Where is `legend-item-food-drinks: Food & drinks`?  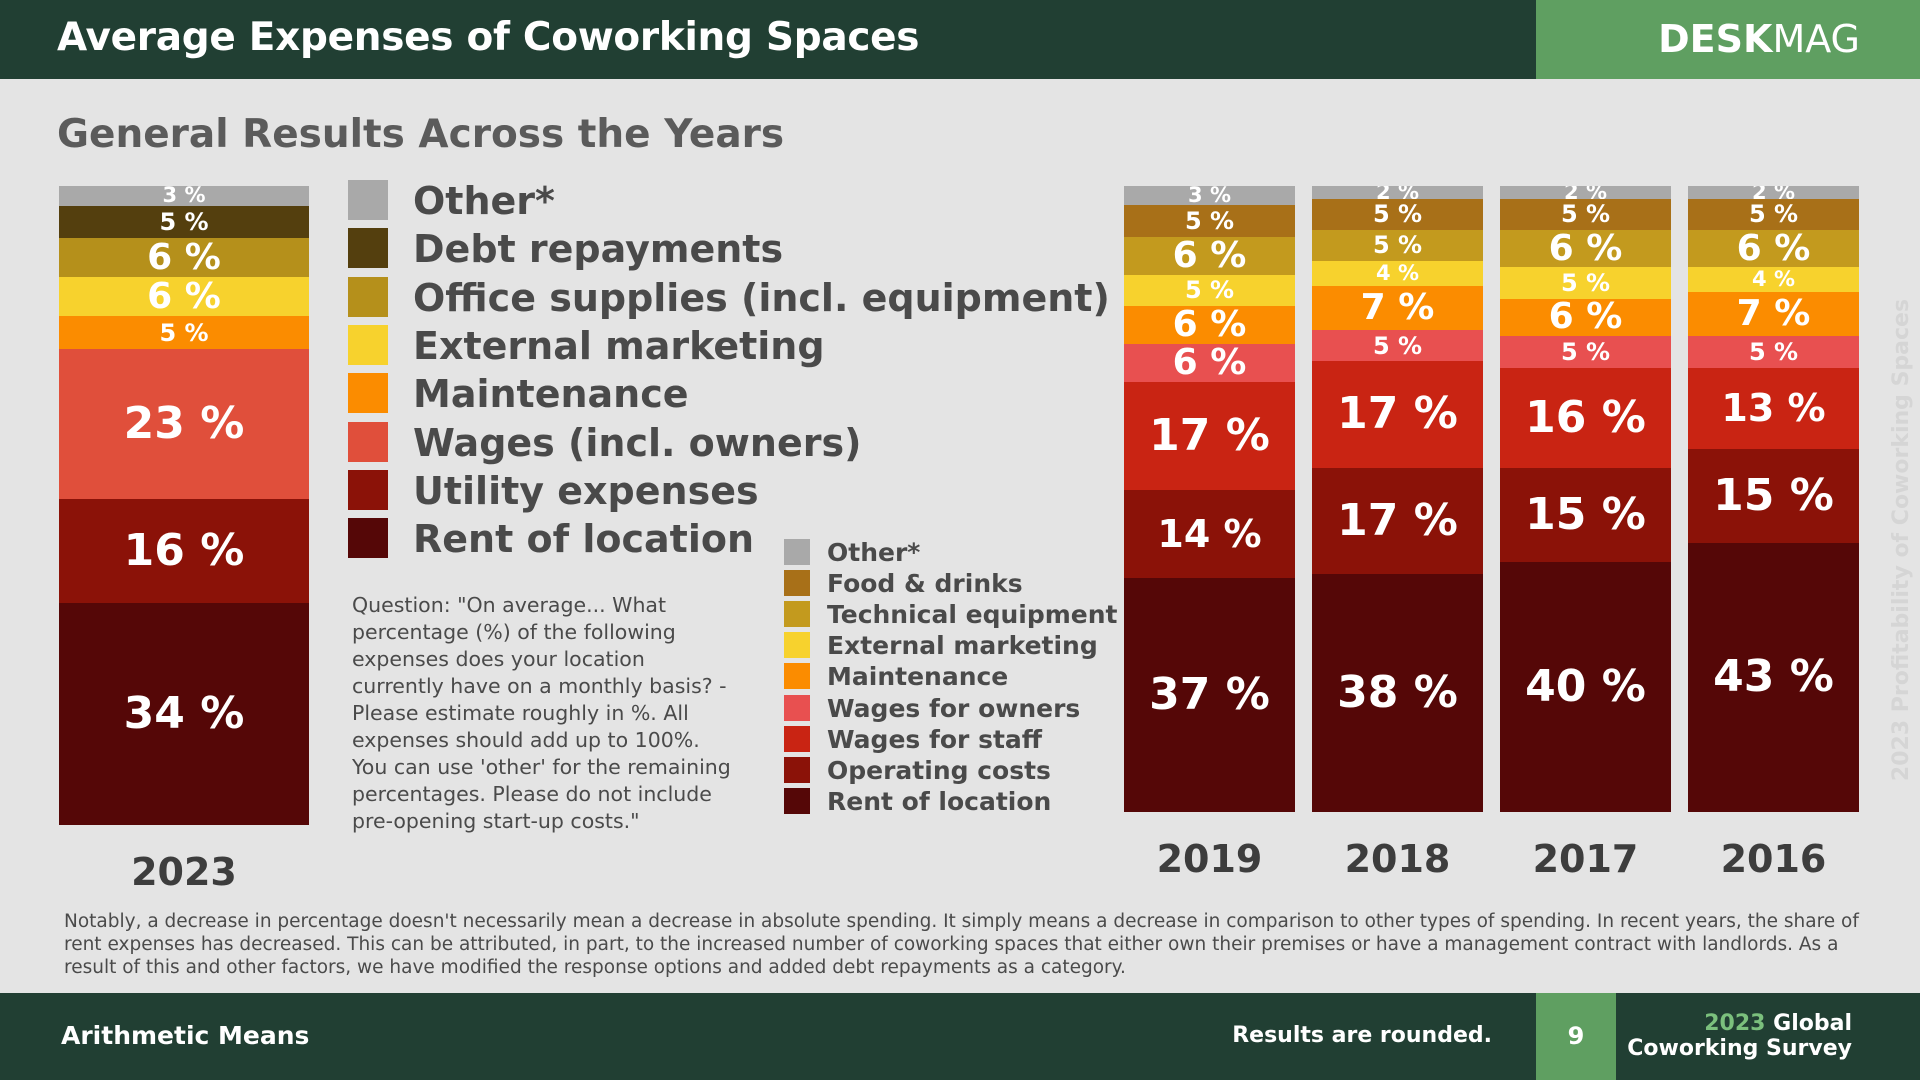 legend-item-food-drinks: Food & drinks is located at coordinates (954, 584).